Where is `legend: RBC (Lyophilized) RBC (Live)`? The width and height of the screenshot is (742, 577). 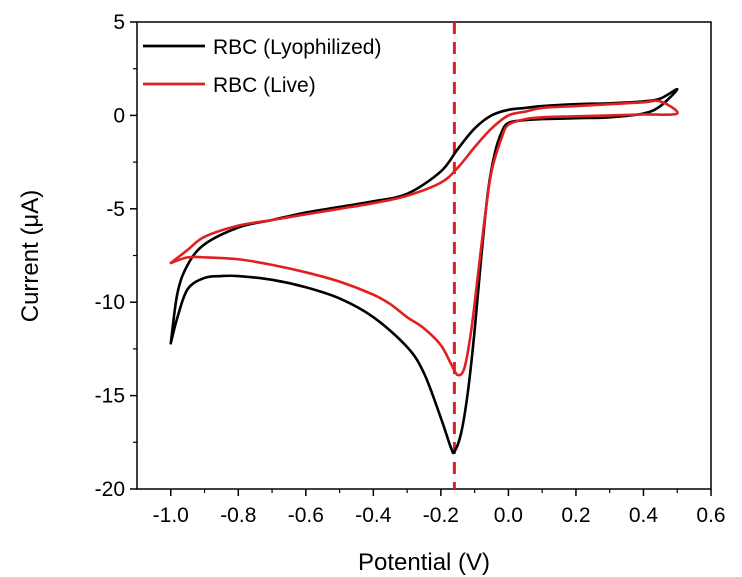
legend: RBC (Lyophilized) RBC (Live) is located at coordinates (262, 66).